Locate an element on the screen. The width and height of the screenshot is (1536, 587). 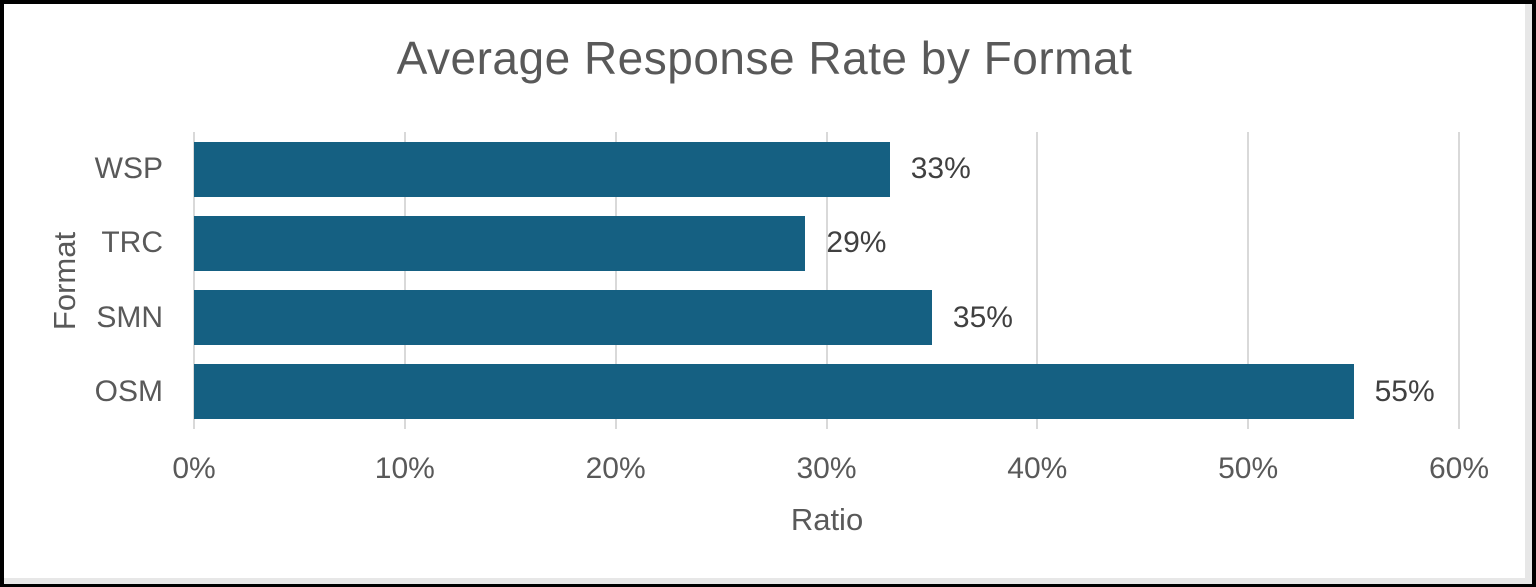
category-label-wsp: WSP is located at coordinates (128, 169).